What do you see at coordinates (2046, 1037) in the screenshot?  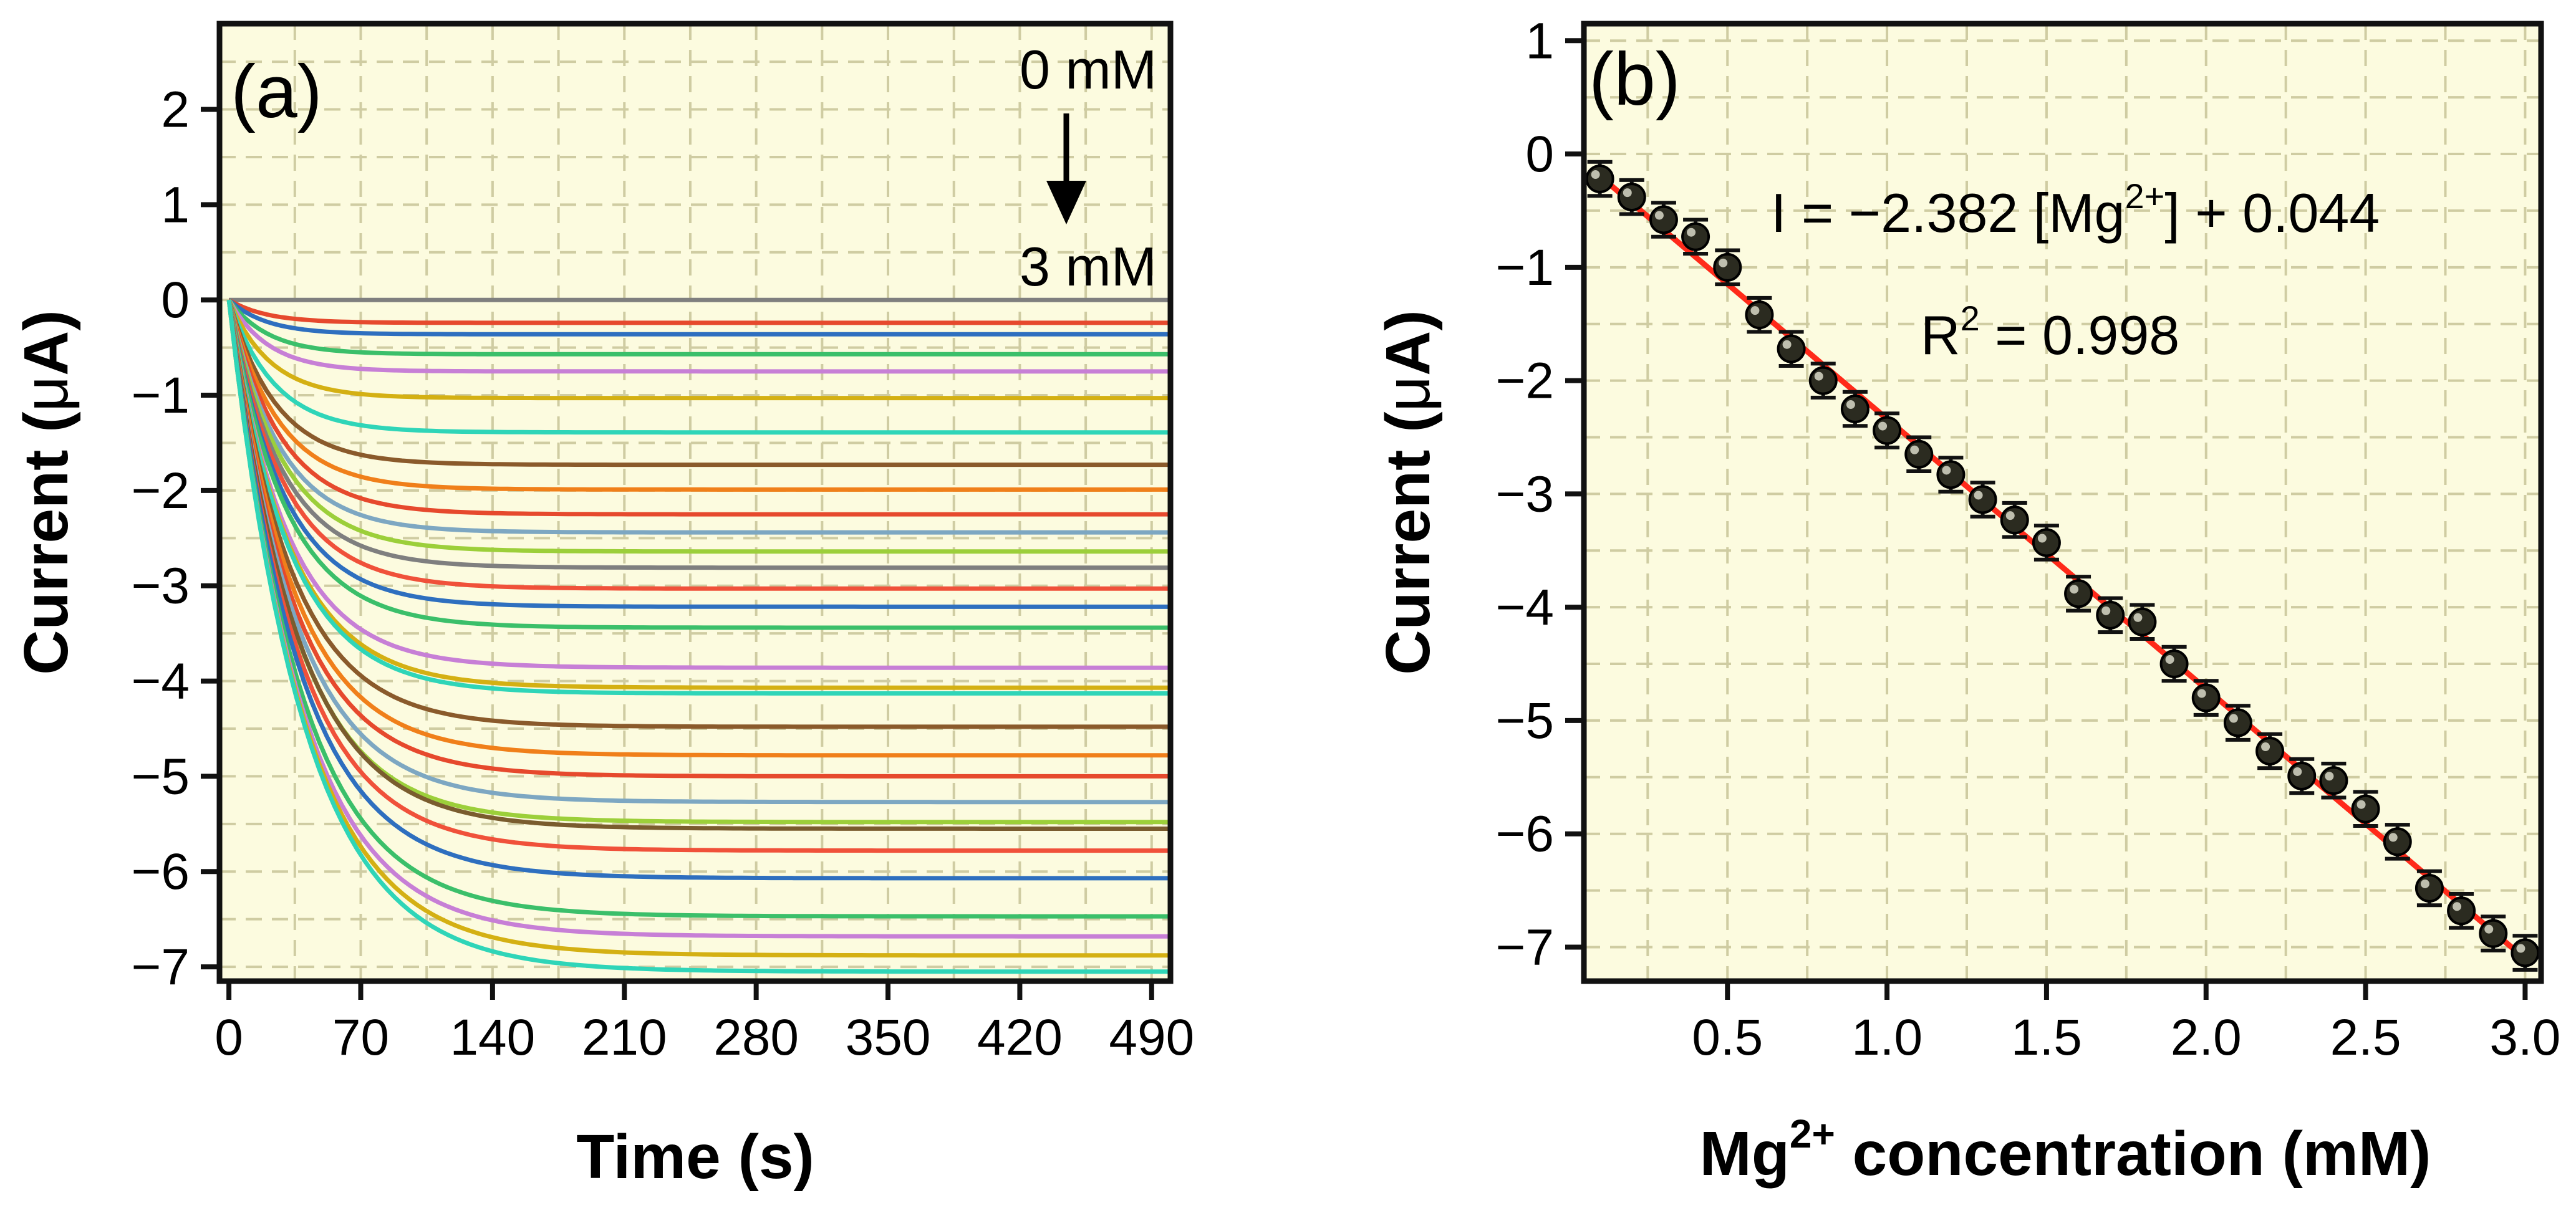 I see `x-tick-label: 1.5` at bounding box center [2046, 1037].